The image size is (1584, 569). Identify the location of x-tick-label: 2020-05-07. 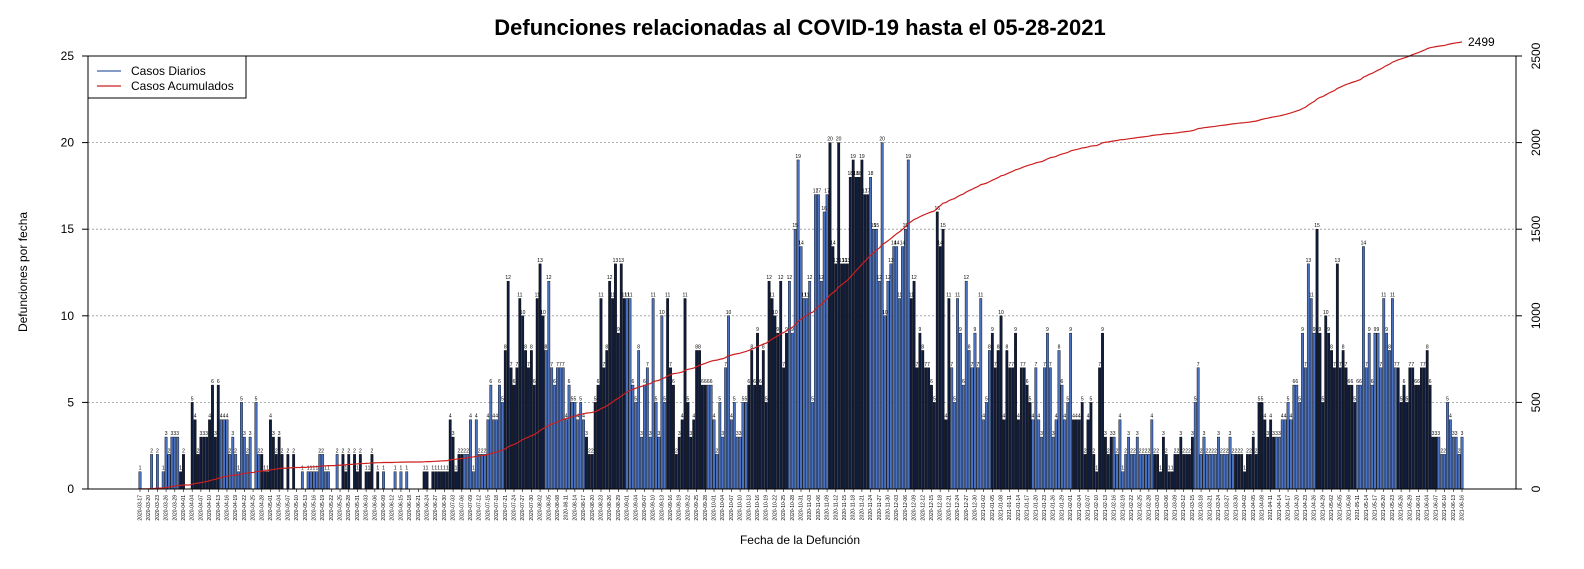
(288, 508).